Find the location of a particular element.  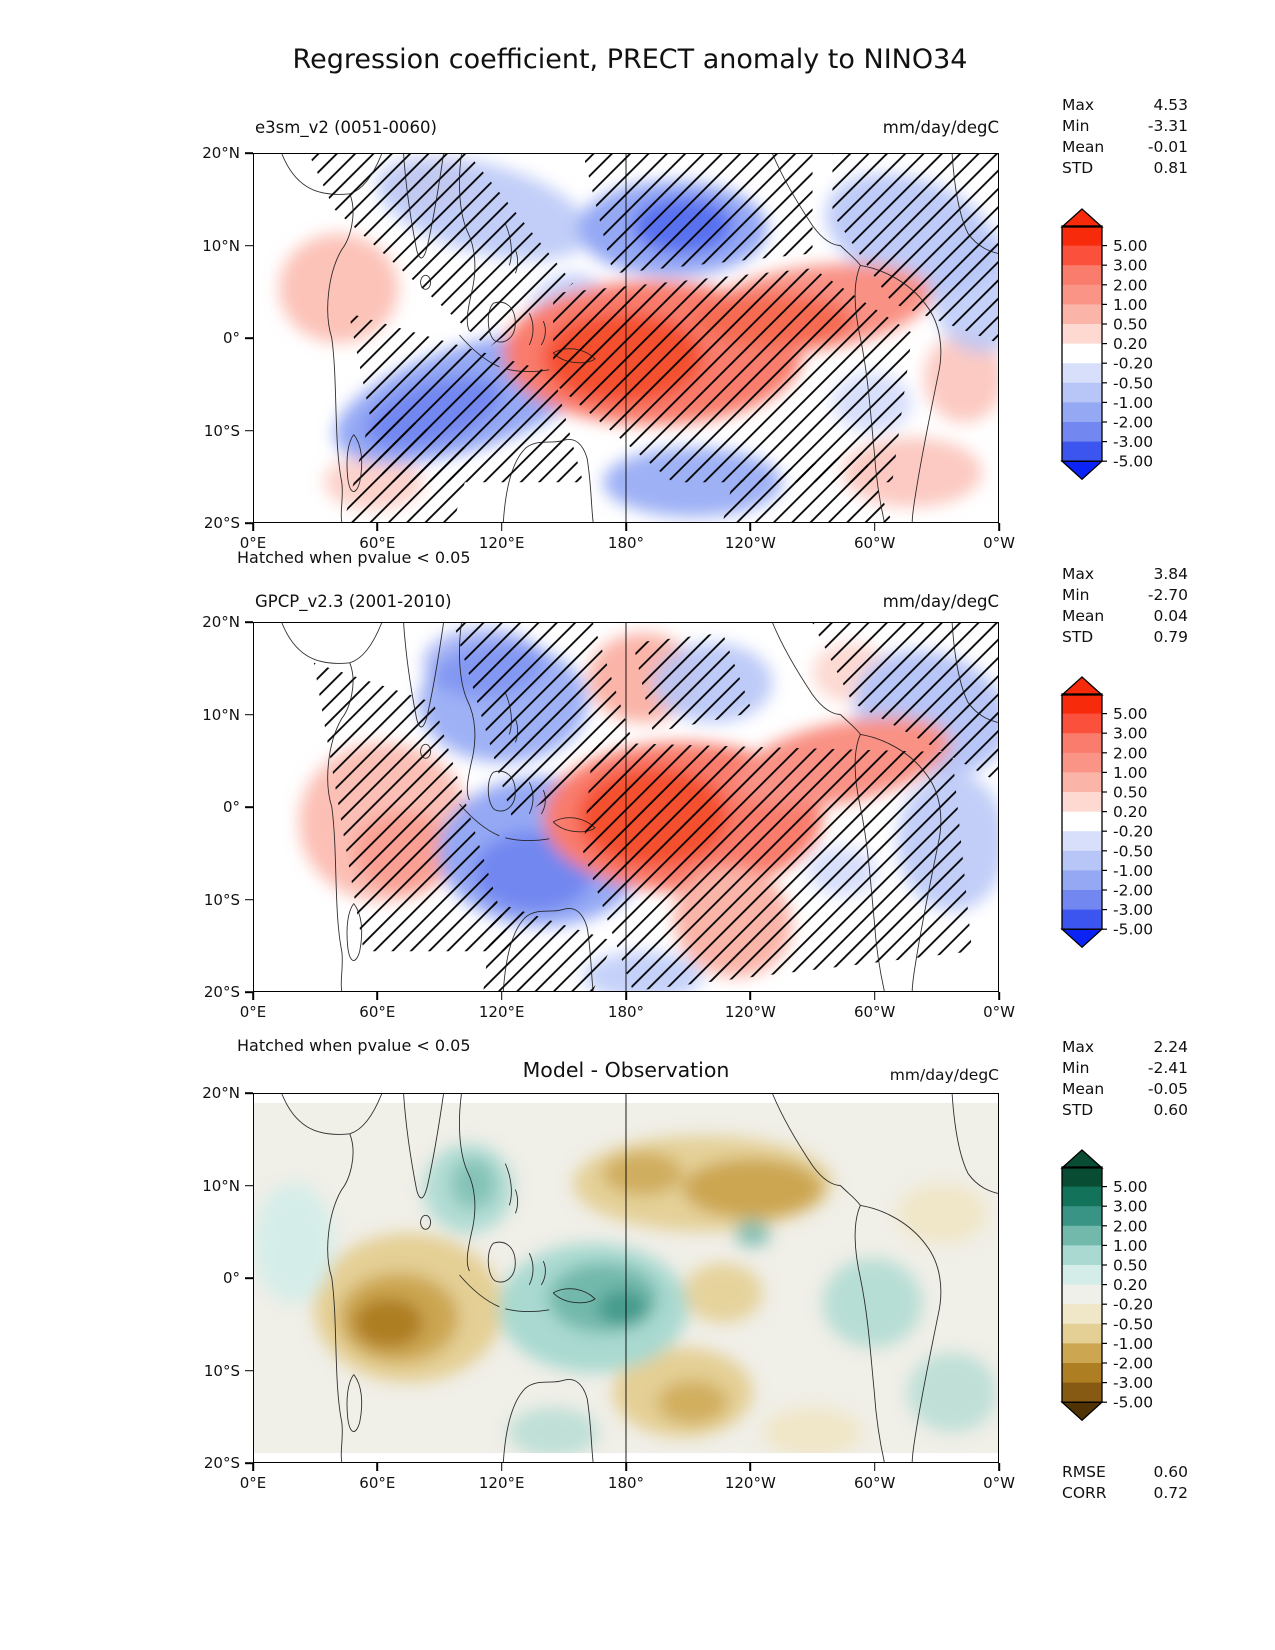

panel3-y-axis: 20°N 10°N 0° 10°S 20°S is located at coordinates (126, 1278).